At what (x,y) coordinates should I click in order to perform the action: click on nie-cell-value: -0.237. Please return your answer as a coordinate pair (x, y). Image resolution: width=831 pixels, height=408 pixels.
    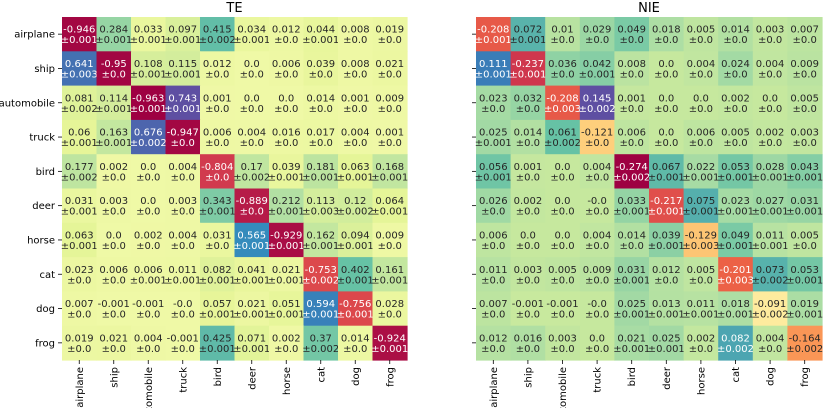
    Looking at the image, I should click on (528, 64).